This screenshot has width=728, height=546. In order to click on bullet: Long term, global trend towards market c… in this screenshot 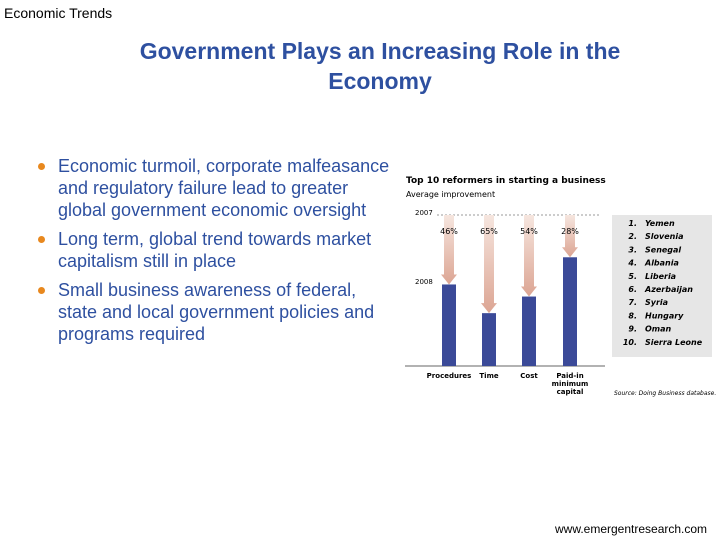, I will do `click(212, 250)`.